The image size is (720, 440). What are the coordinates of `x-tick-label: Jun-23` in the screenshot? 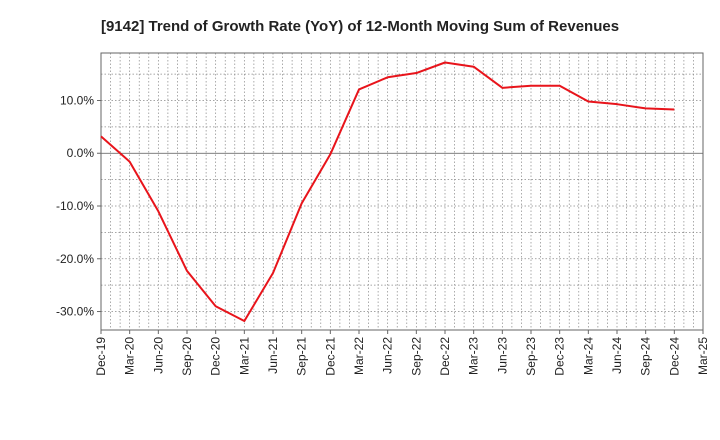 It's located at (502, 355).